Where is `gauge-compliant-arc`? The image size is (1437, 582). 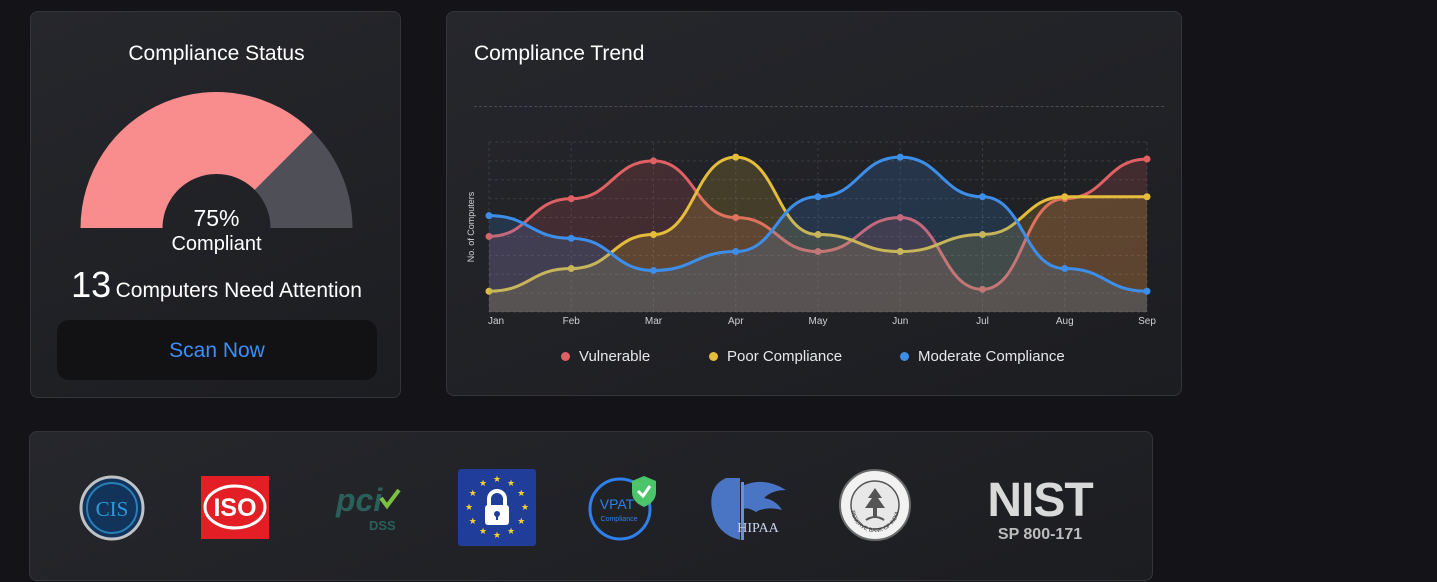
gauge-compliant-arc is located at coordinates (196, 160).